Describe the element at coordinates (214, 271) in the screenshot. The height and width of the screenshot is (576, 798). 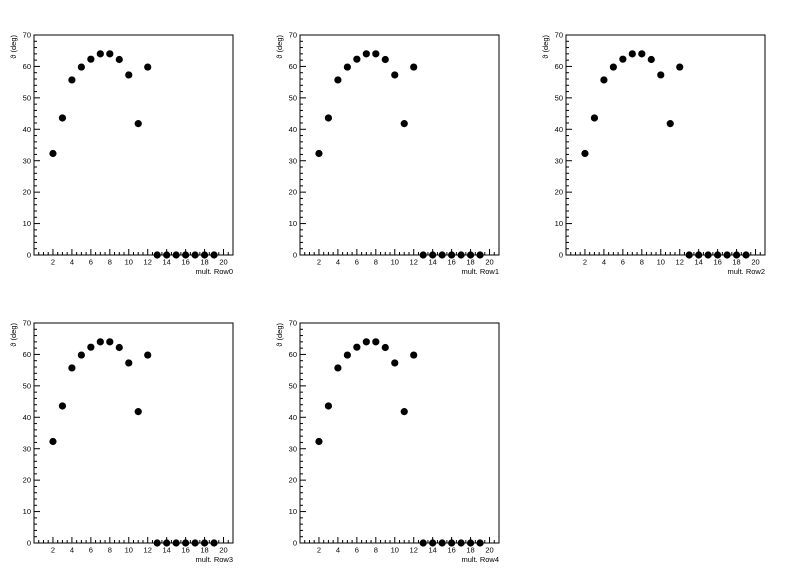
I see `x-axis-title: mult. Row0` at that location.